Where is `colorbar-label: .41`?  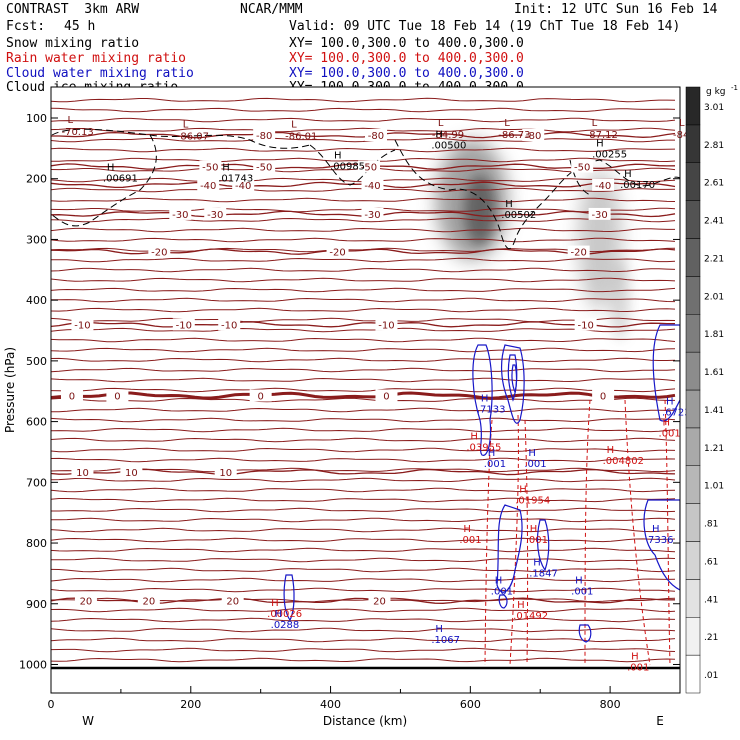
colorbar-label: .41 is located at coordinates (711, 600).